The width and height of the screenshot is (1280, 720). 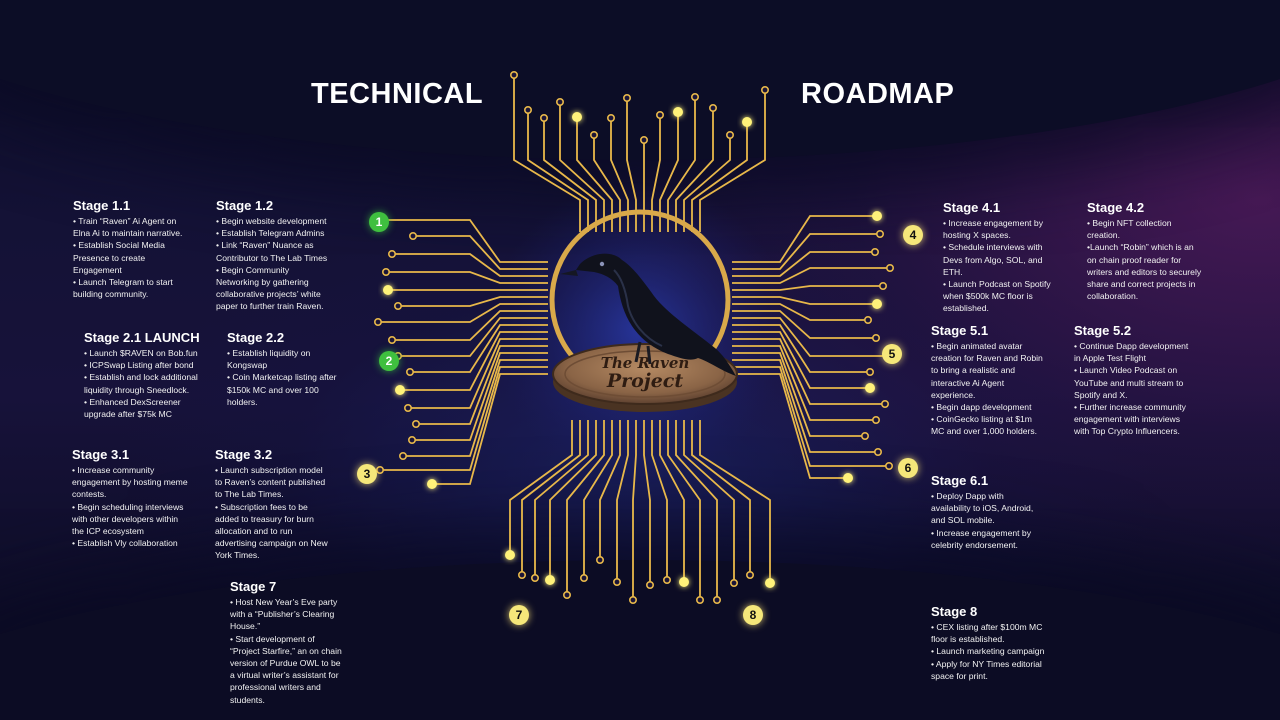 What do you see at coordinates (993, 259) in the screenshot?
I see `stage-line: Devs from Algo, SOL, and` at bounding box center [993, 259].